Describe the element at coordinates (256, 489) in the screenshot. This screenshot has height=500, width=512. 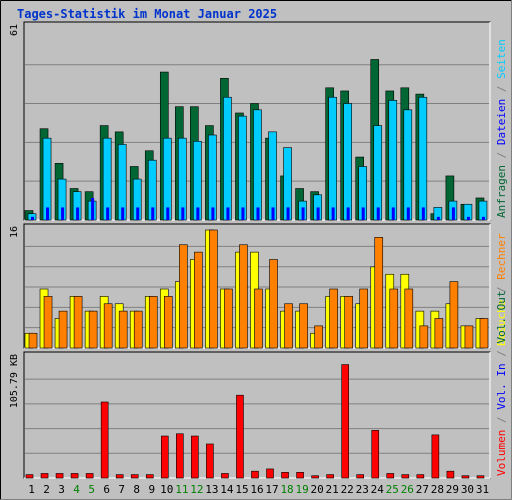
I see `day-label: 16` at that location.